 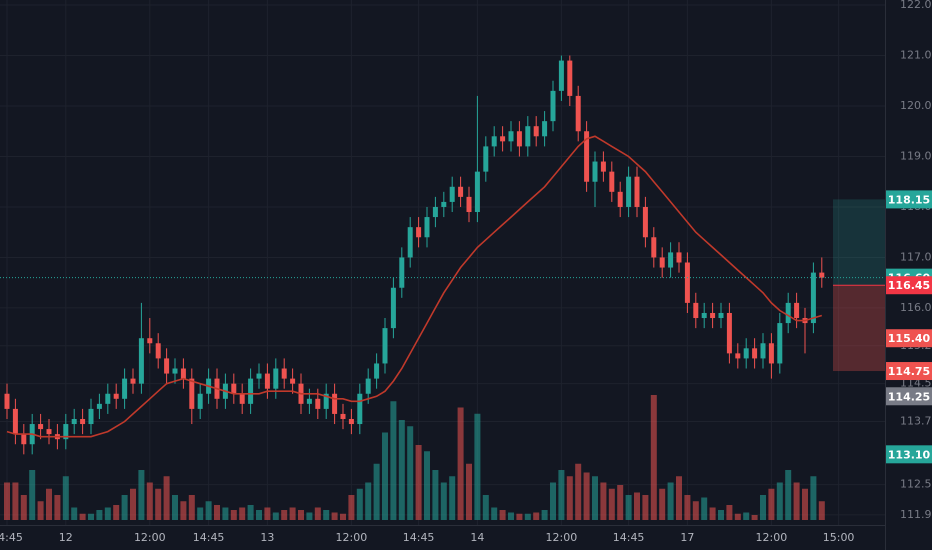 What do you see at coordinates (66, 537) in the screenshot?
I see `x-tick-label: 12` at bounding box center [66, 537].